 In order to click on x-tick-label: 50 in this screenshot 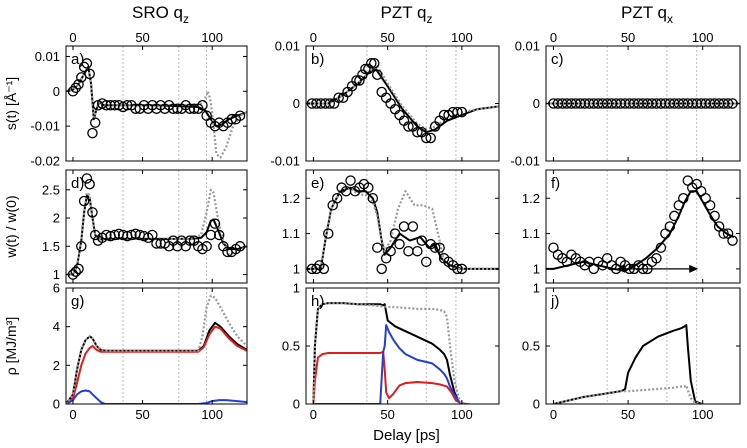, I will do `click(387, 414)`.